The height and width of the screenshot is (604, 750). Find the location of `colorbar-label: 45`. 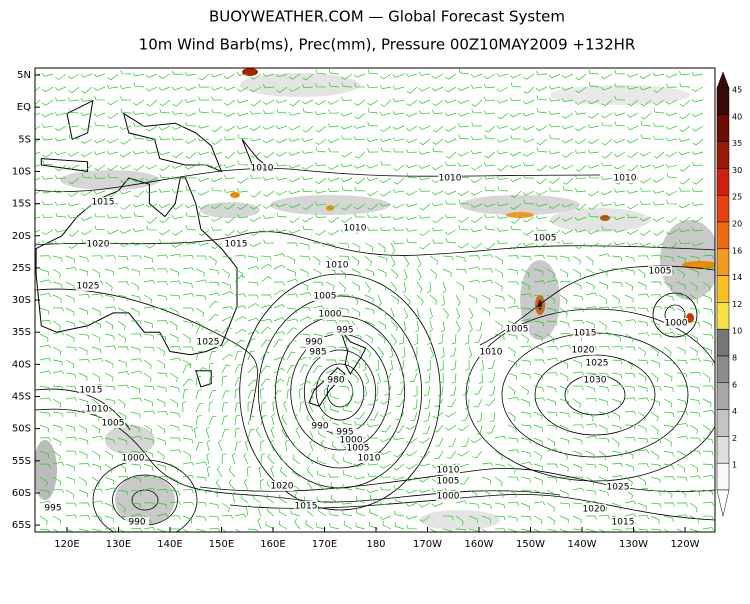

colorbar-label: 45 is located at coordinates (737, 90).